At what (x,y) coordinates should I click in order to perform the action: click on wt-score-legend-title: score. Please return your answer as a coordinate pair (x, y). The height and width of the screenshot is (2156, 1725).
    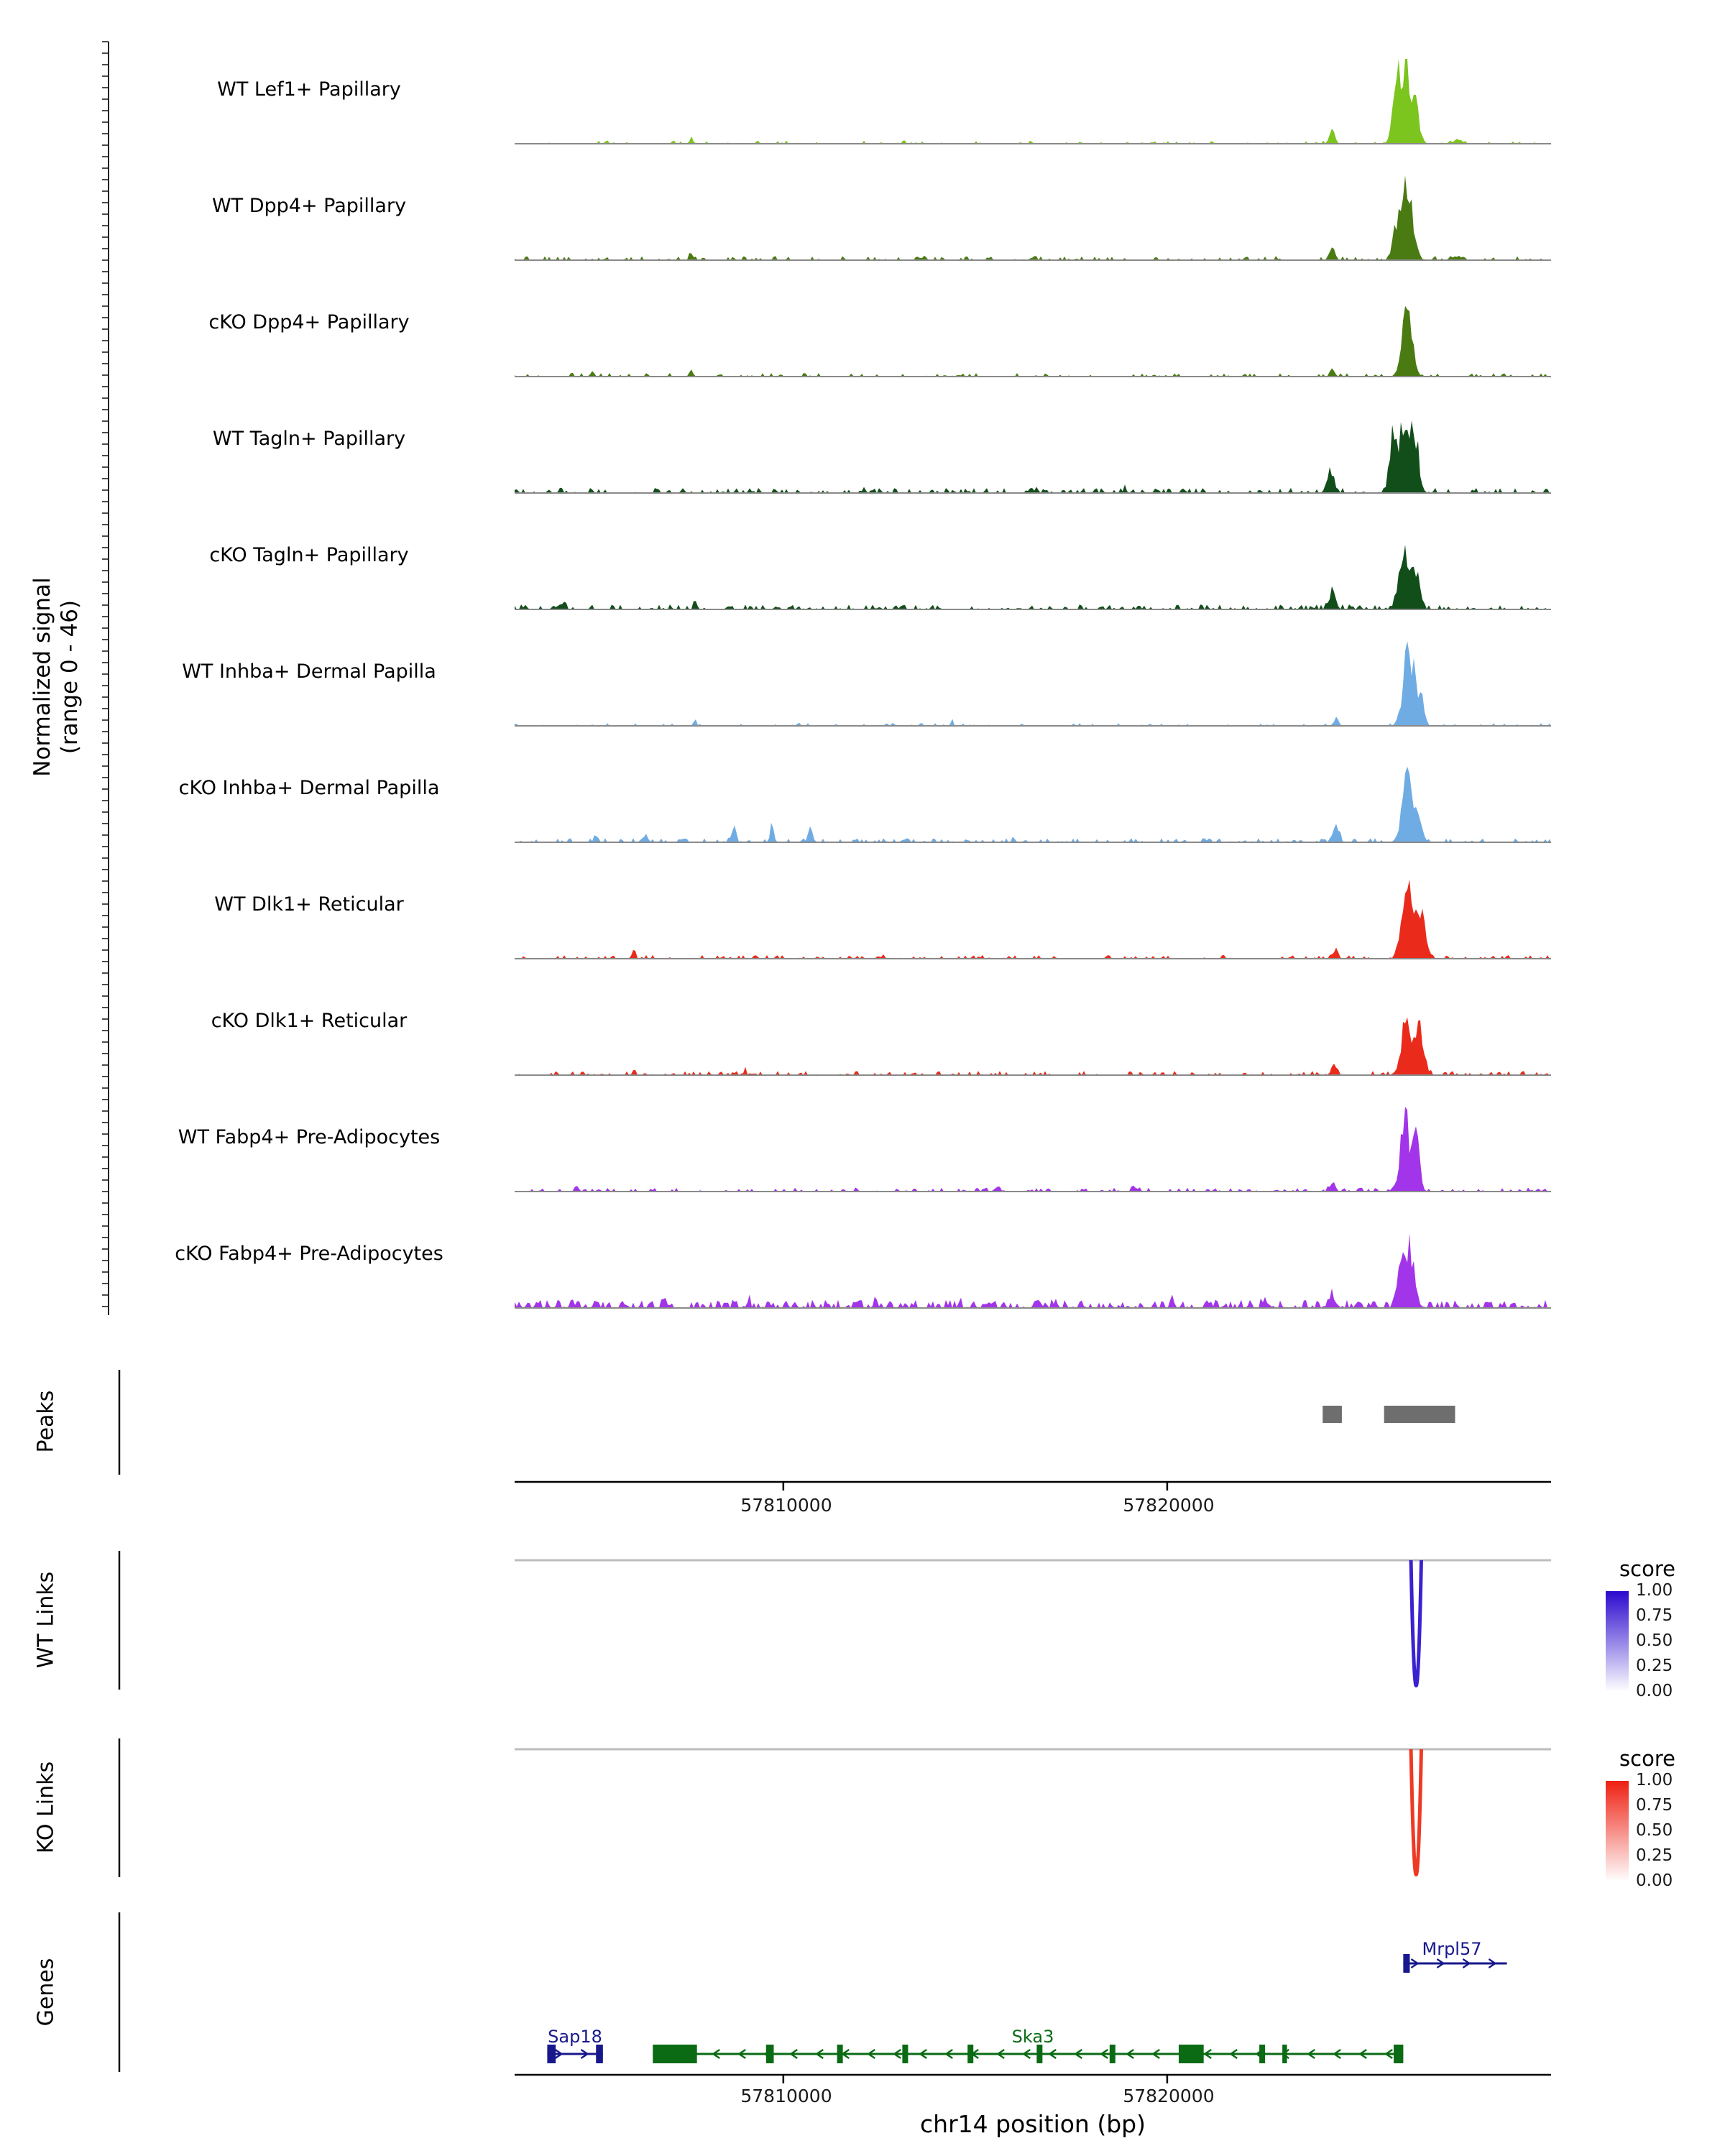
    Looking at the image, I should click on (1647, 1569).